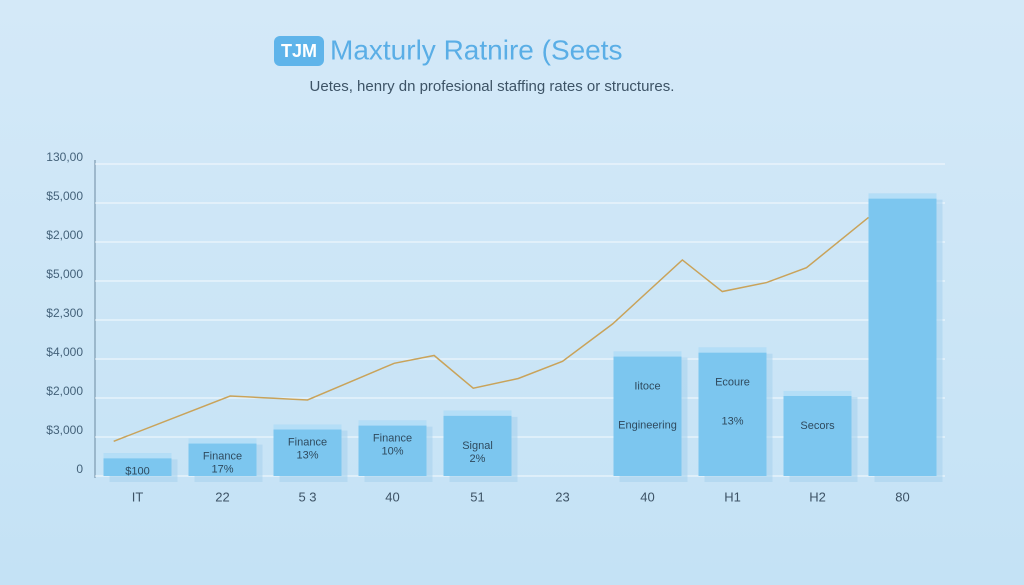 This screenshot has height=585, width=1024. What do you see at coordinates (64, 157) in the screenshot?
I see `y-tick-label: 130,00` at bounding box center [64, 157].